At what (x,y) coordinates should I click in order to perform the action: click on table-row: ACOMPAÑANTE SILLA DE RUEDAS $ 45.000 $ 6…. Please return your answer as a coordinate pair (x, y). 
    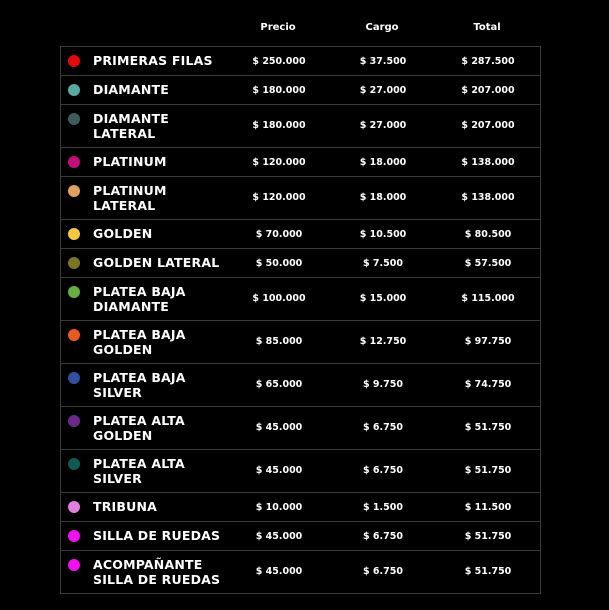
    Looking at the image, I should click on (300, 572).